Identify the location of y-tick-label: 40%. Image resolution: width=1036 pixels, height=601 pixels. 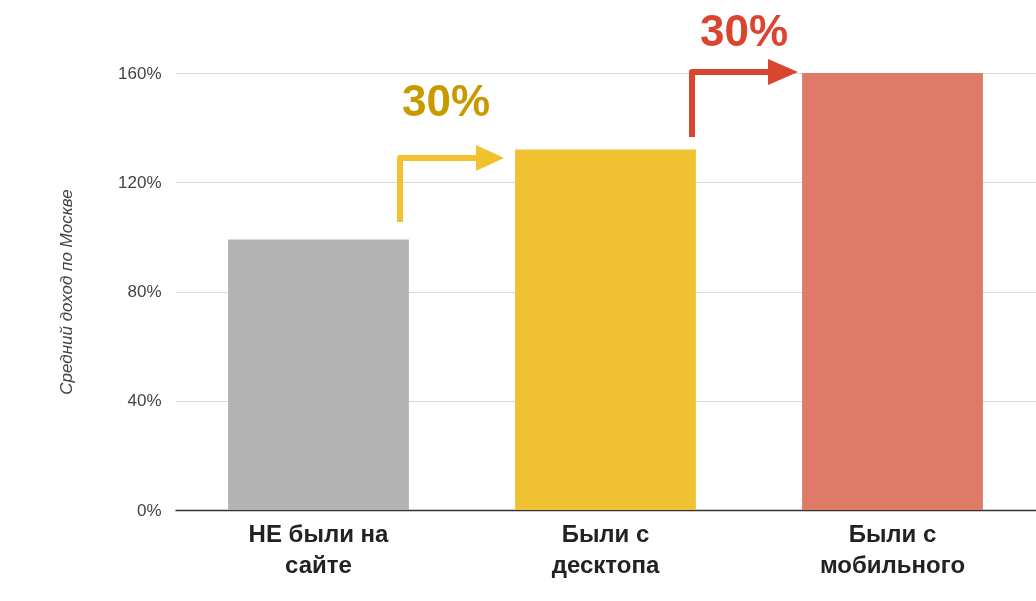
(144, 401).